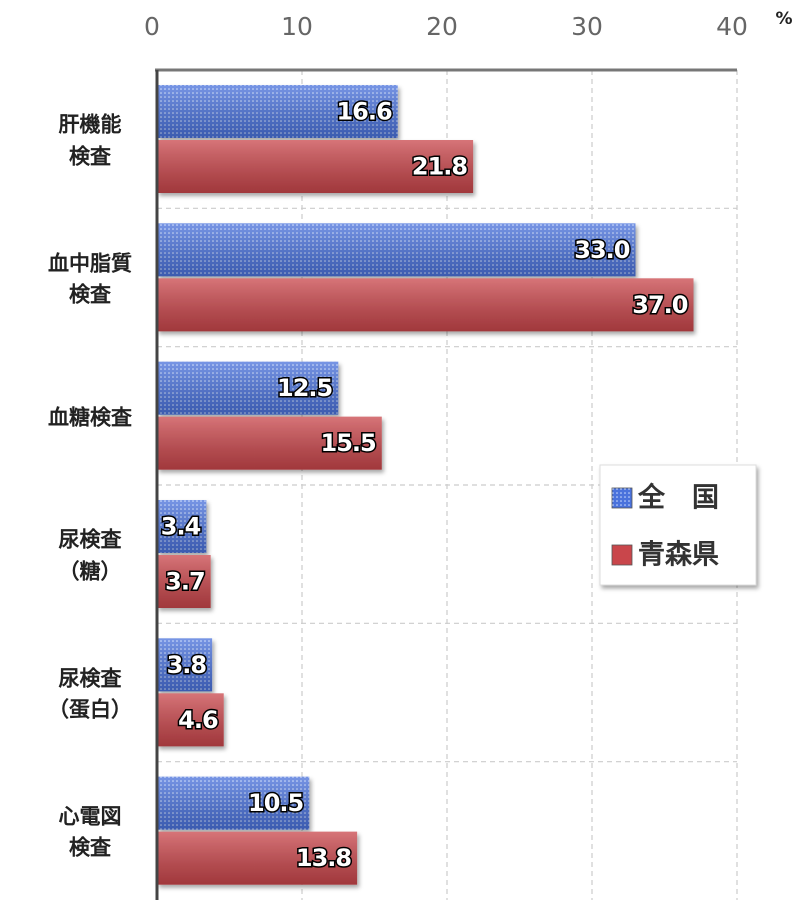 This screenshot has height=900, width=804. What do you see at coordinates (90, 417) in the screenshot?
I see `category-label: 血糖検査` at bounding box center [90, 417].